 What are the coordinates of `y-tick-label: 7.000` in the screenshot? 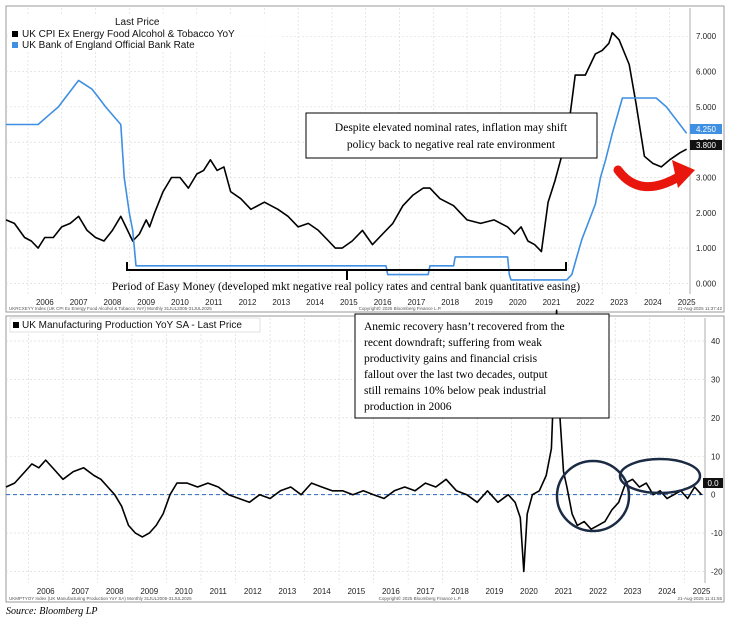 It's located at (706, 36).